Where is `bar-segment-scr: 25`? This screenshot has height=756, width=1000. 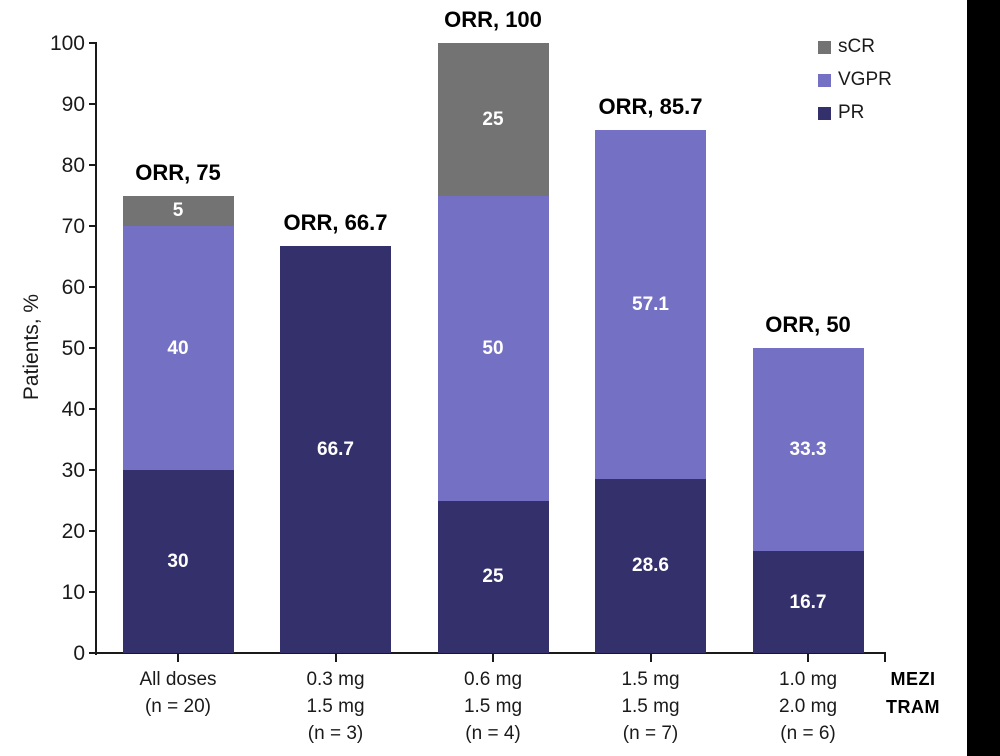
bar-segment-scr: 25 is located at coordinates (493, 119).